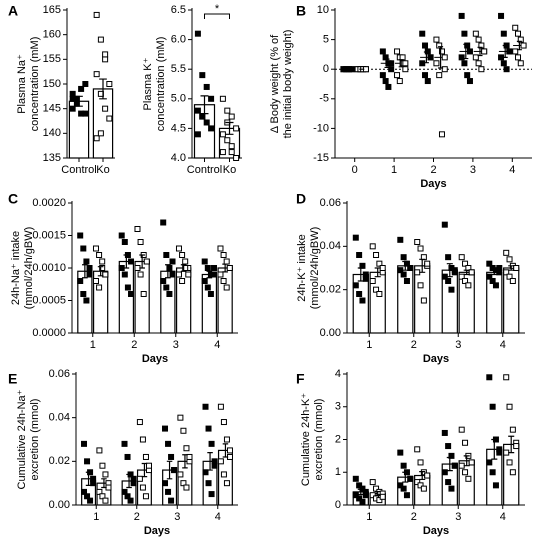 This screenshot has height=550, width=549. I want to click on y-tick-label: 6.0, so click(178, 40).